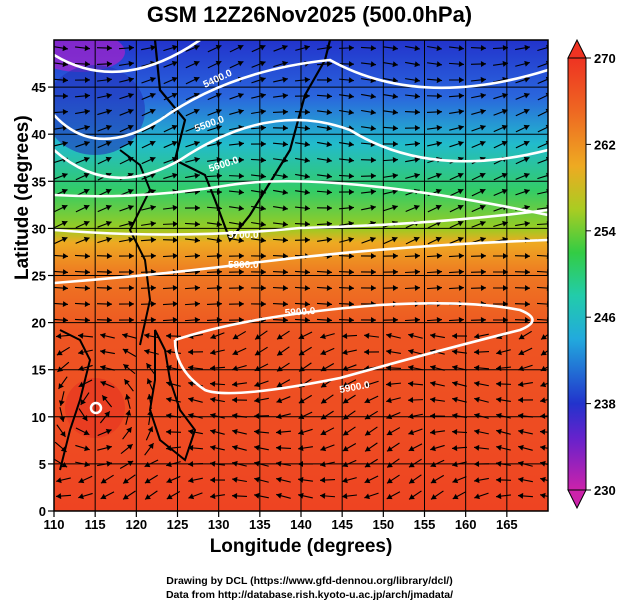  What do you see at coordinates (605, 404) in the screenshot?
I see `colorbar-tick-label: 238` at bounding box center [605, 404].